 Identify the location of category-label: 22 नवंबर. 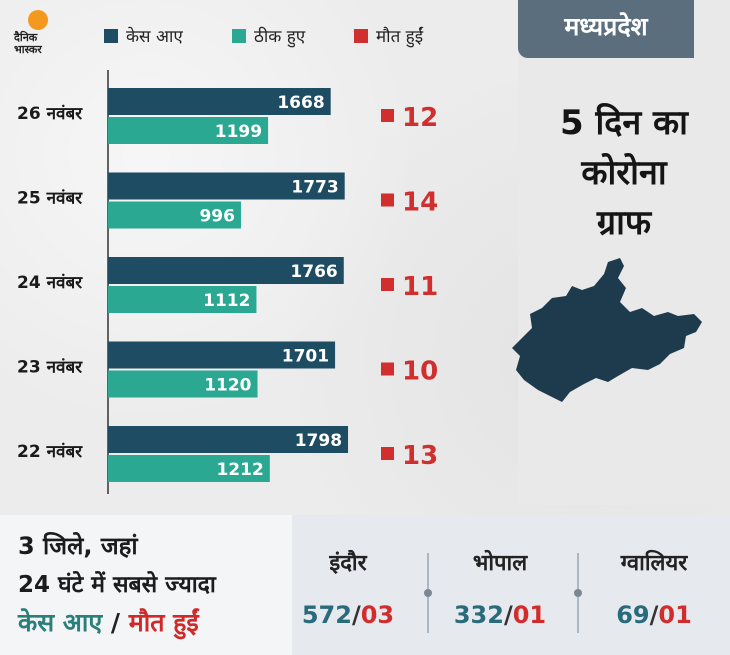
(50, 452).